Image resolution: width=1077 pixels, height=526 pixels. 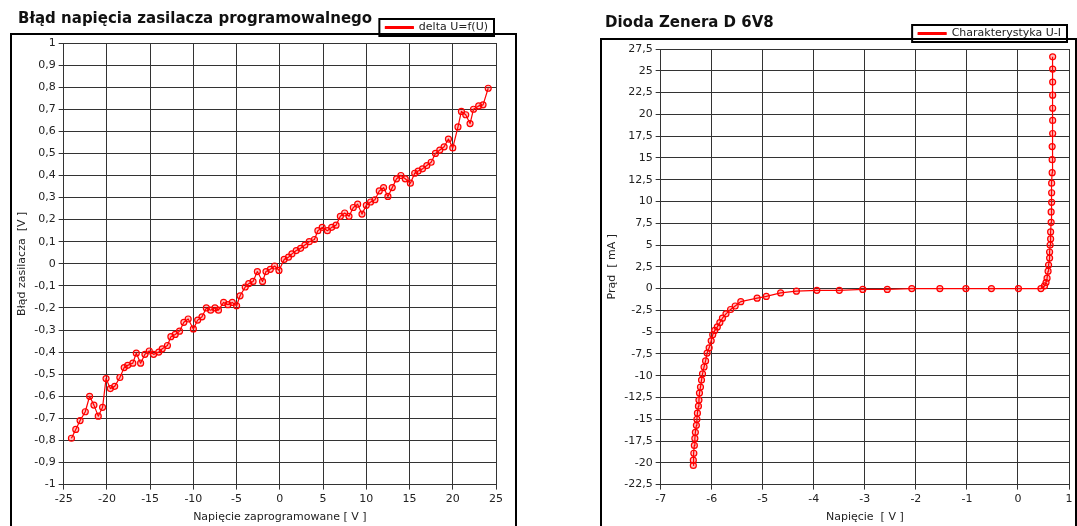 What do you see at coordinates (409, 499) in the screenshot?
I see `x-tick-label: 15` at bounding box center [409, 499].